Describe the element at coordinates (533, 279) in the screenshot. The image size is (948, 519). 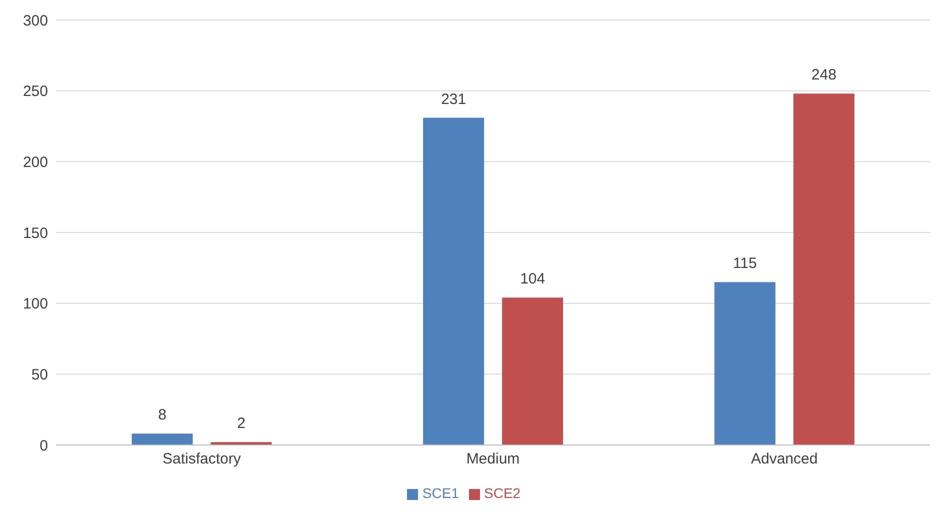
I see `data-label: 104` at that location.